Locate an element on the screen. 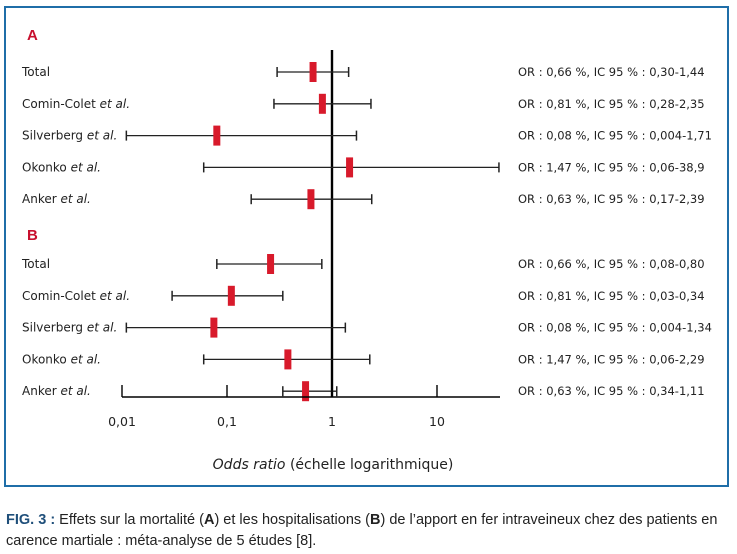 This screenshot has width=737, height=554. or-ci-text: OR : 1,47 %, IC 95 % : 0,06-38,9 is located at coordinates (611, 167).